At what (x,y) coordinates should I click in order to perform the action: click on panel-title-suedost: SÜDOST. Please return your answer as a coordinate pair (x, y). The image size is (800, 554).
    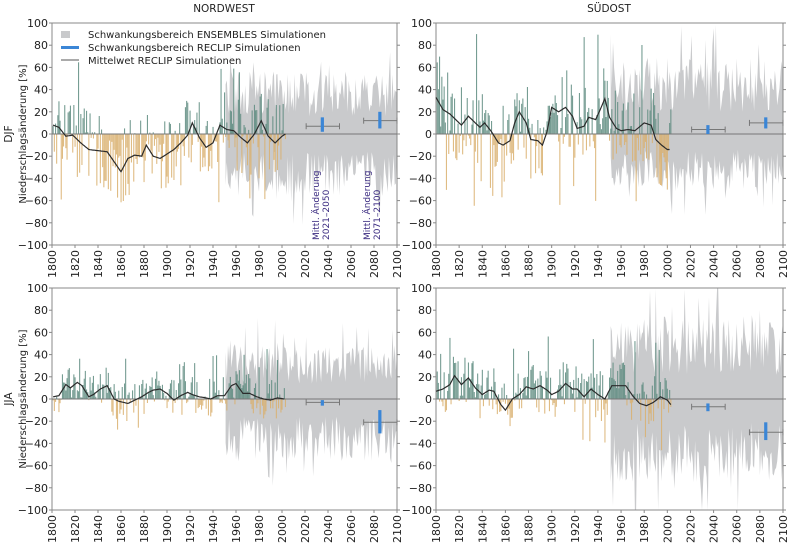
    Looking at the image, I should click on (609, 8).